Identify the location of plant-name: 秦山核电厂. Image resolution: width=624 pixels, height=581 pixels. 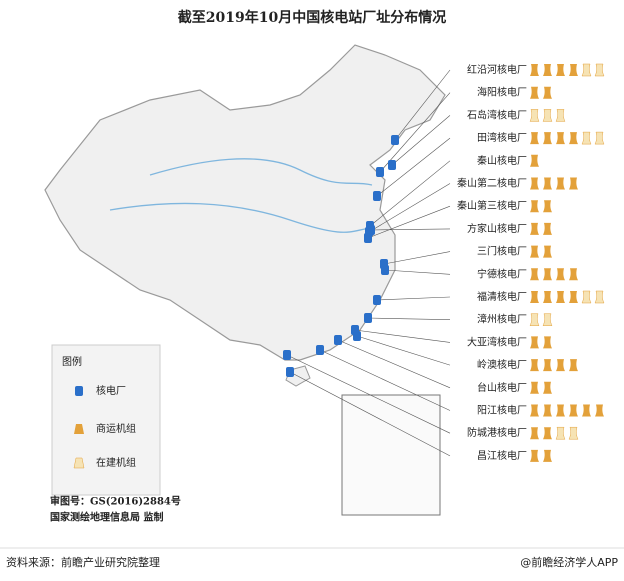
(502, 160).